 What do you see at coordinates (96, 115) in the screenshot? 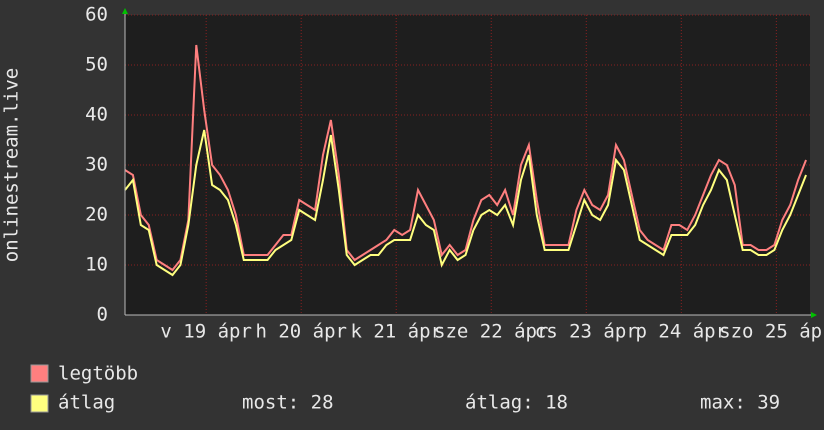
I see `y-tick-label: 40` at bounding box center [96, 115].